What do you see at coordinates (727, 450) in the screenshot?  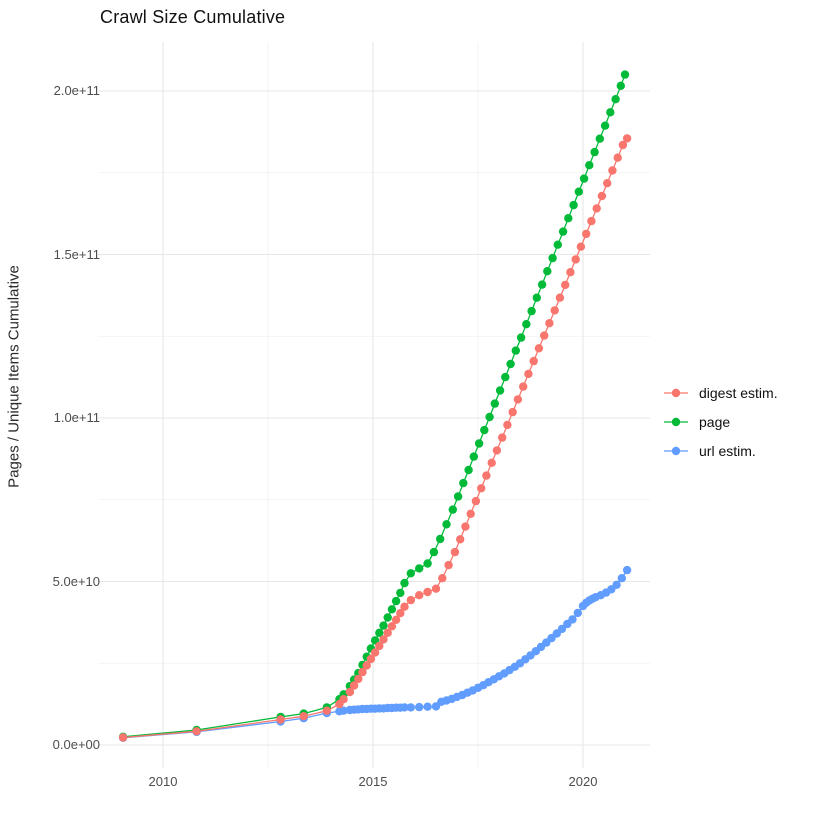 I see `legend-label: url estim.` at bounding box center [727, 450].